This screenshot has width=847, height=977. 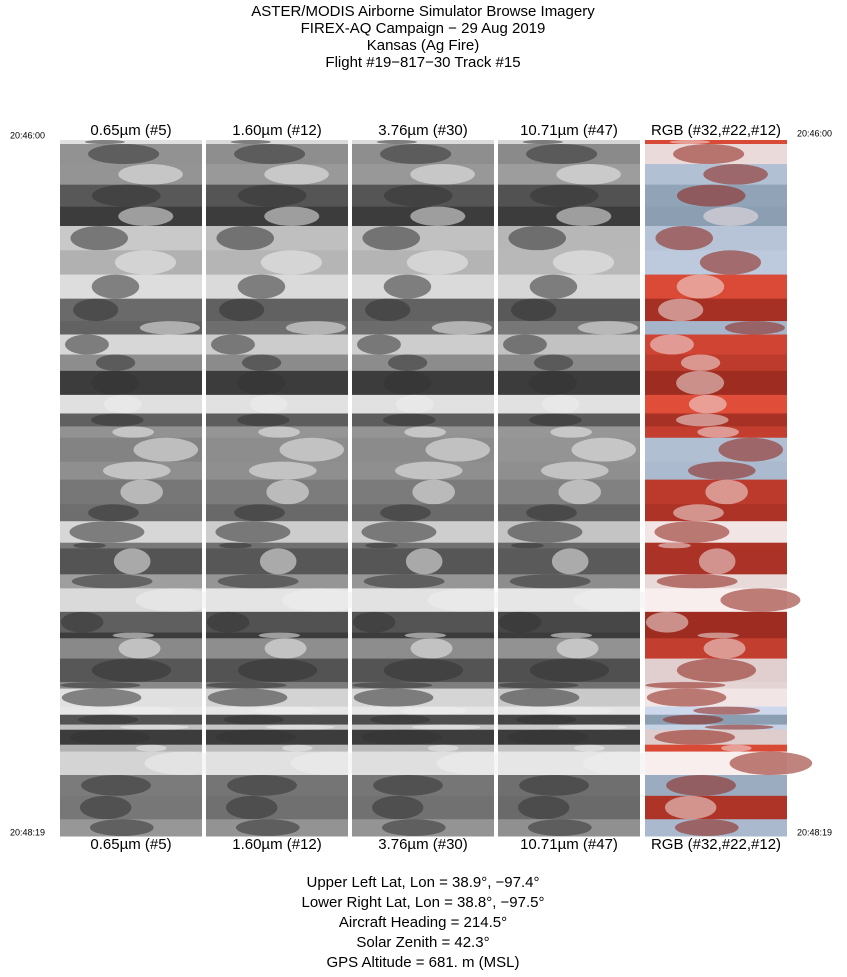 What do you see at coordinates (814, 133) in the screenshot?
I see `start-time: 20:46:00` at bounding box center [814, 133].